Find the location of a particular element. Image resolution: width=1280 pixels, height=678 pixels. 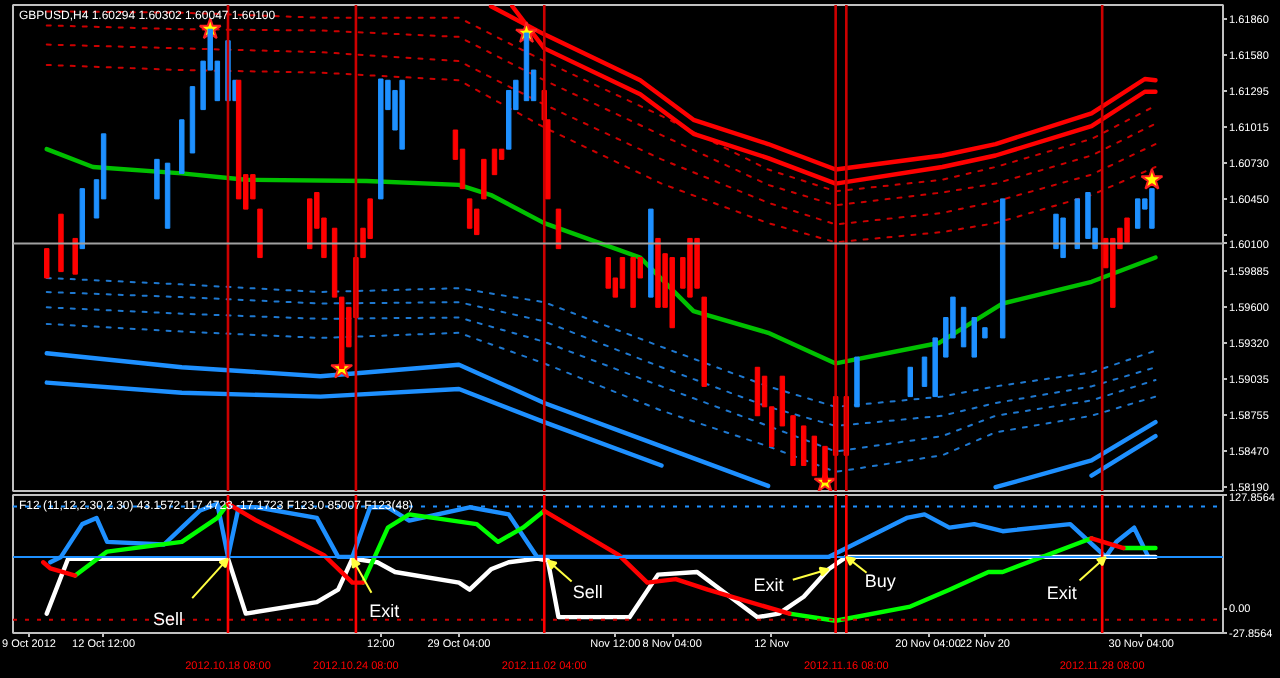

annotation: Buy is located at coordinates (880, 580).